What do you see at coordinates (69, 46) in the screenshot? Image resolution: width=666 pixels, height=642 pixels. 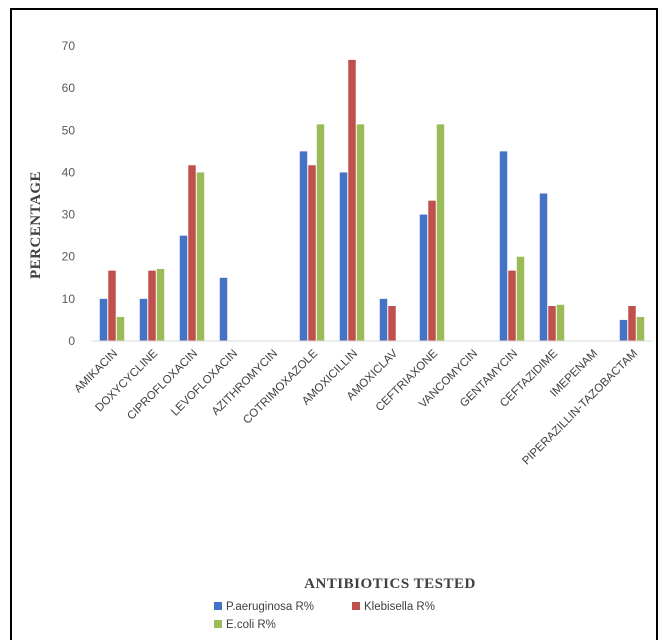 I see `y-tick-label: 70` at bounding box center [69, 46].